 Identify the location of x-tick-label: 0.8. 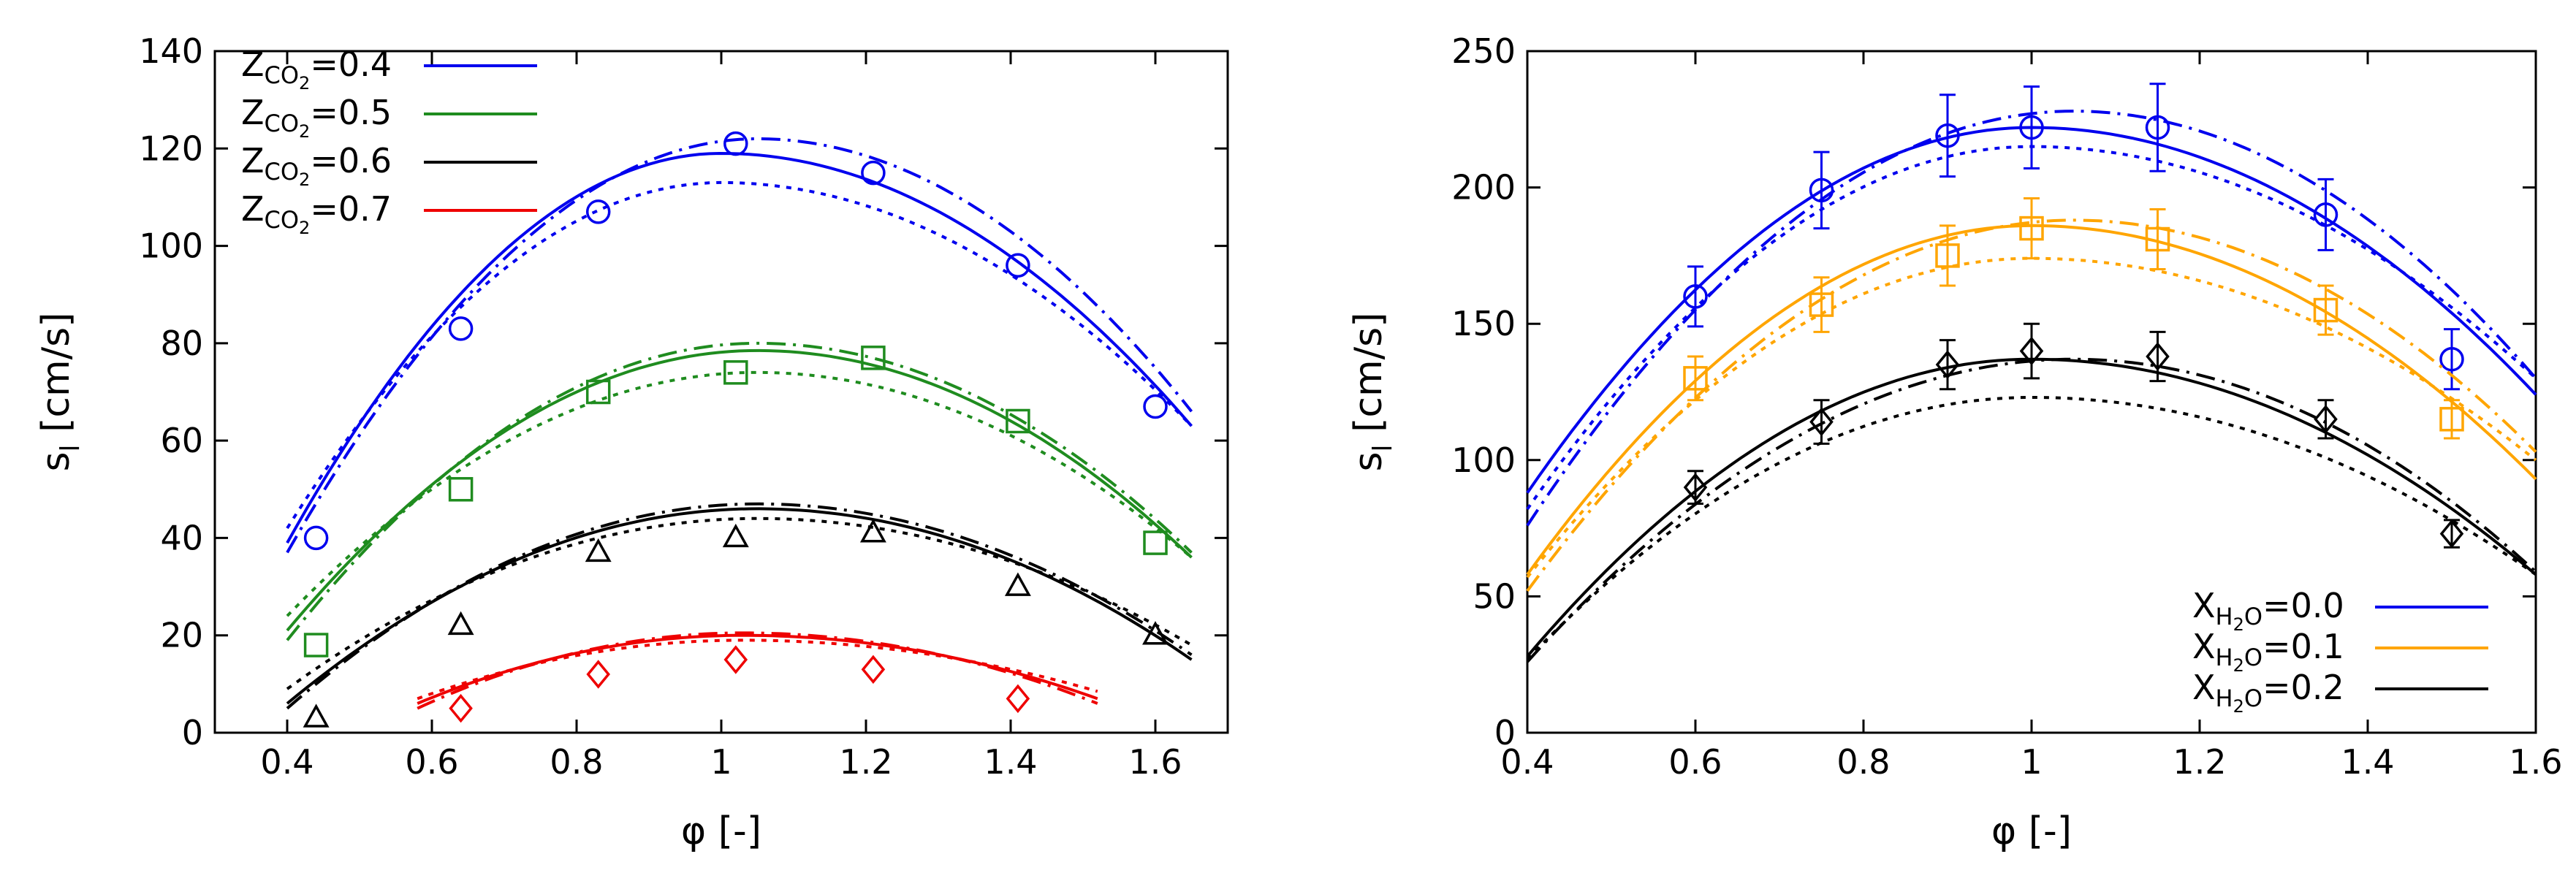
(576, 762).